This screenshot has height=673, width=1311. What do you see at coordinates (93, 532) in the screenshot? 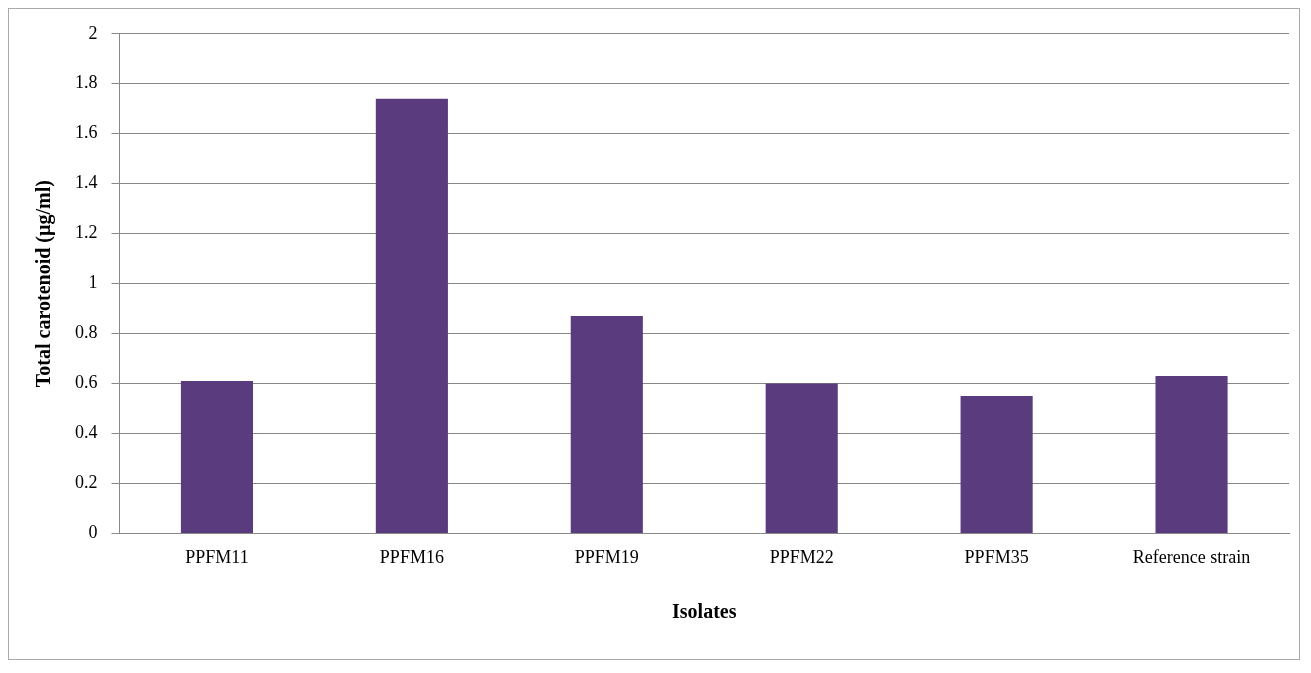
I see `y-tick-label: 0` at bounding box center [93, 532].